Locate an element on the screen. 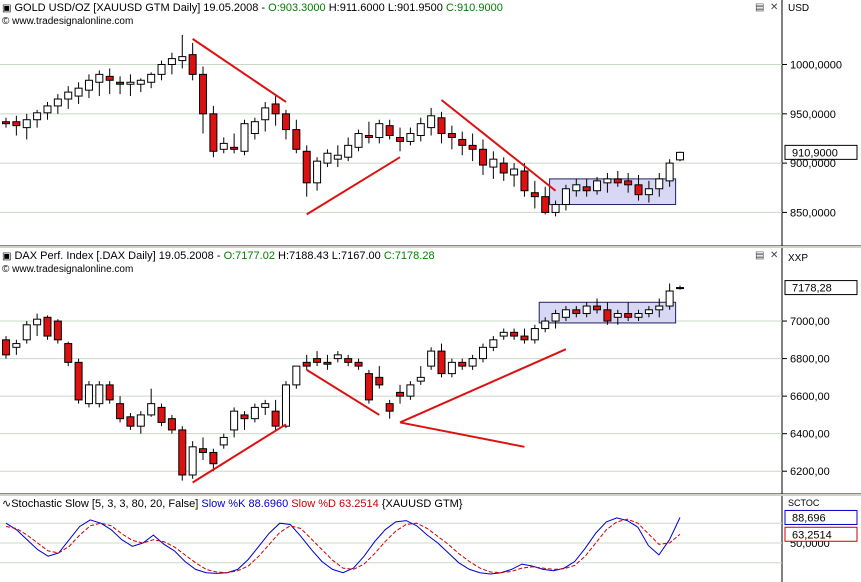  stochastic-d-label: Slow %D 63.2514 is located at coordinates (335, 504).